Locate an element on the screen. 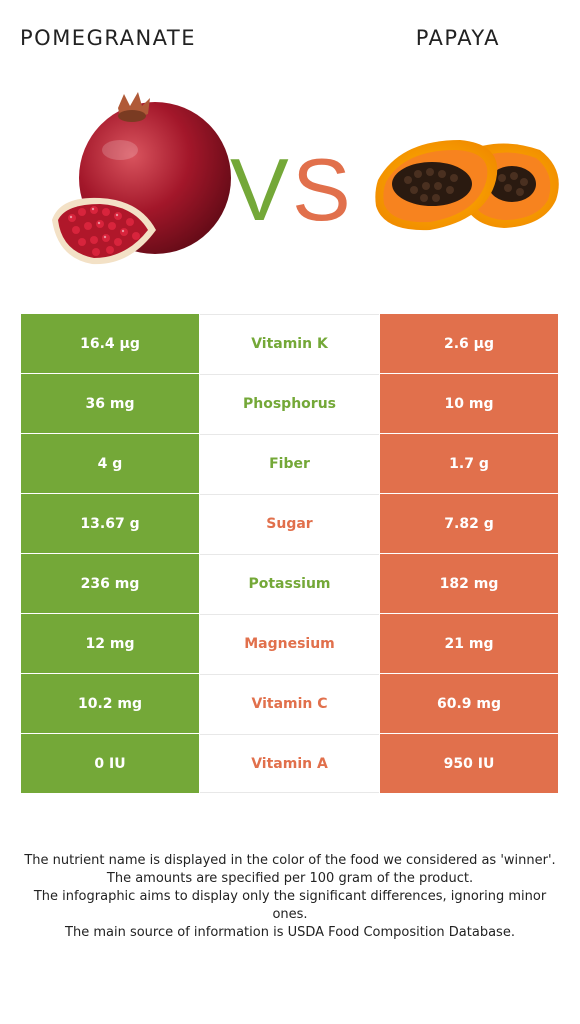  nutrient-name: Phosphorus is located at coordinates (289, 403).